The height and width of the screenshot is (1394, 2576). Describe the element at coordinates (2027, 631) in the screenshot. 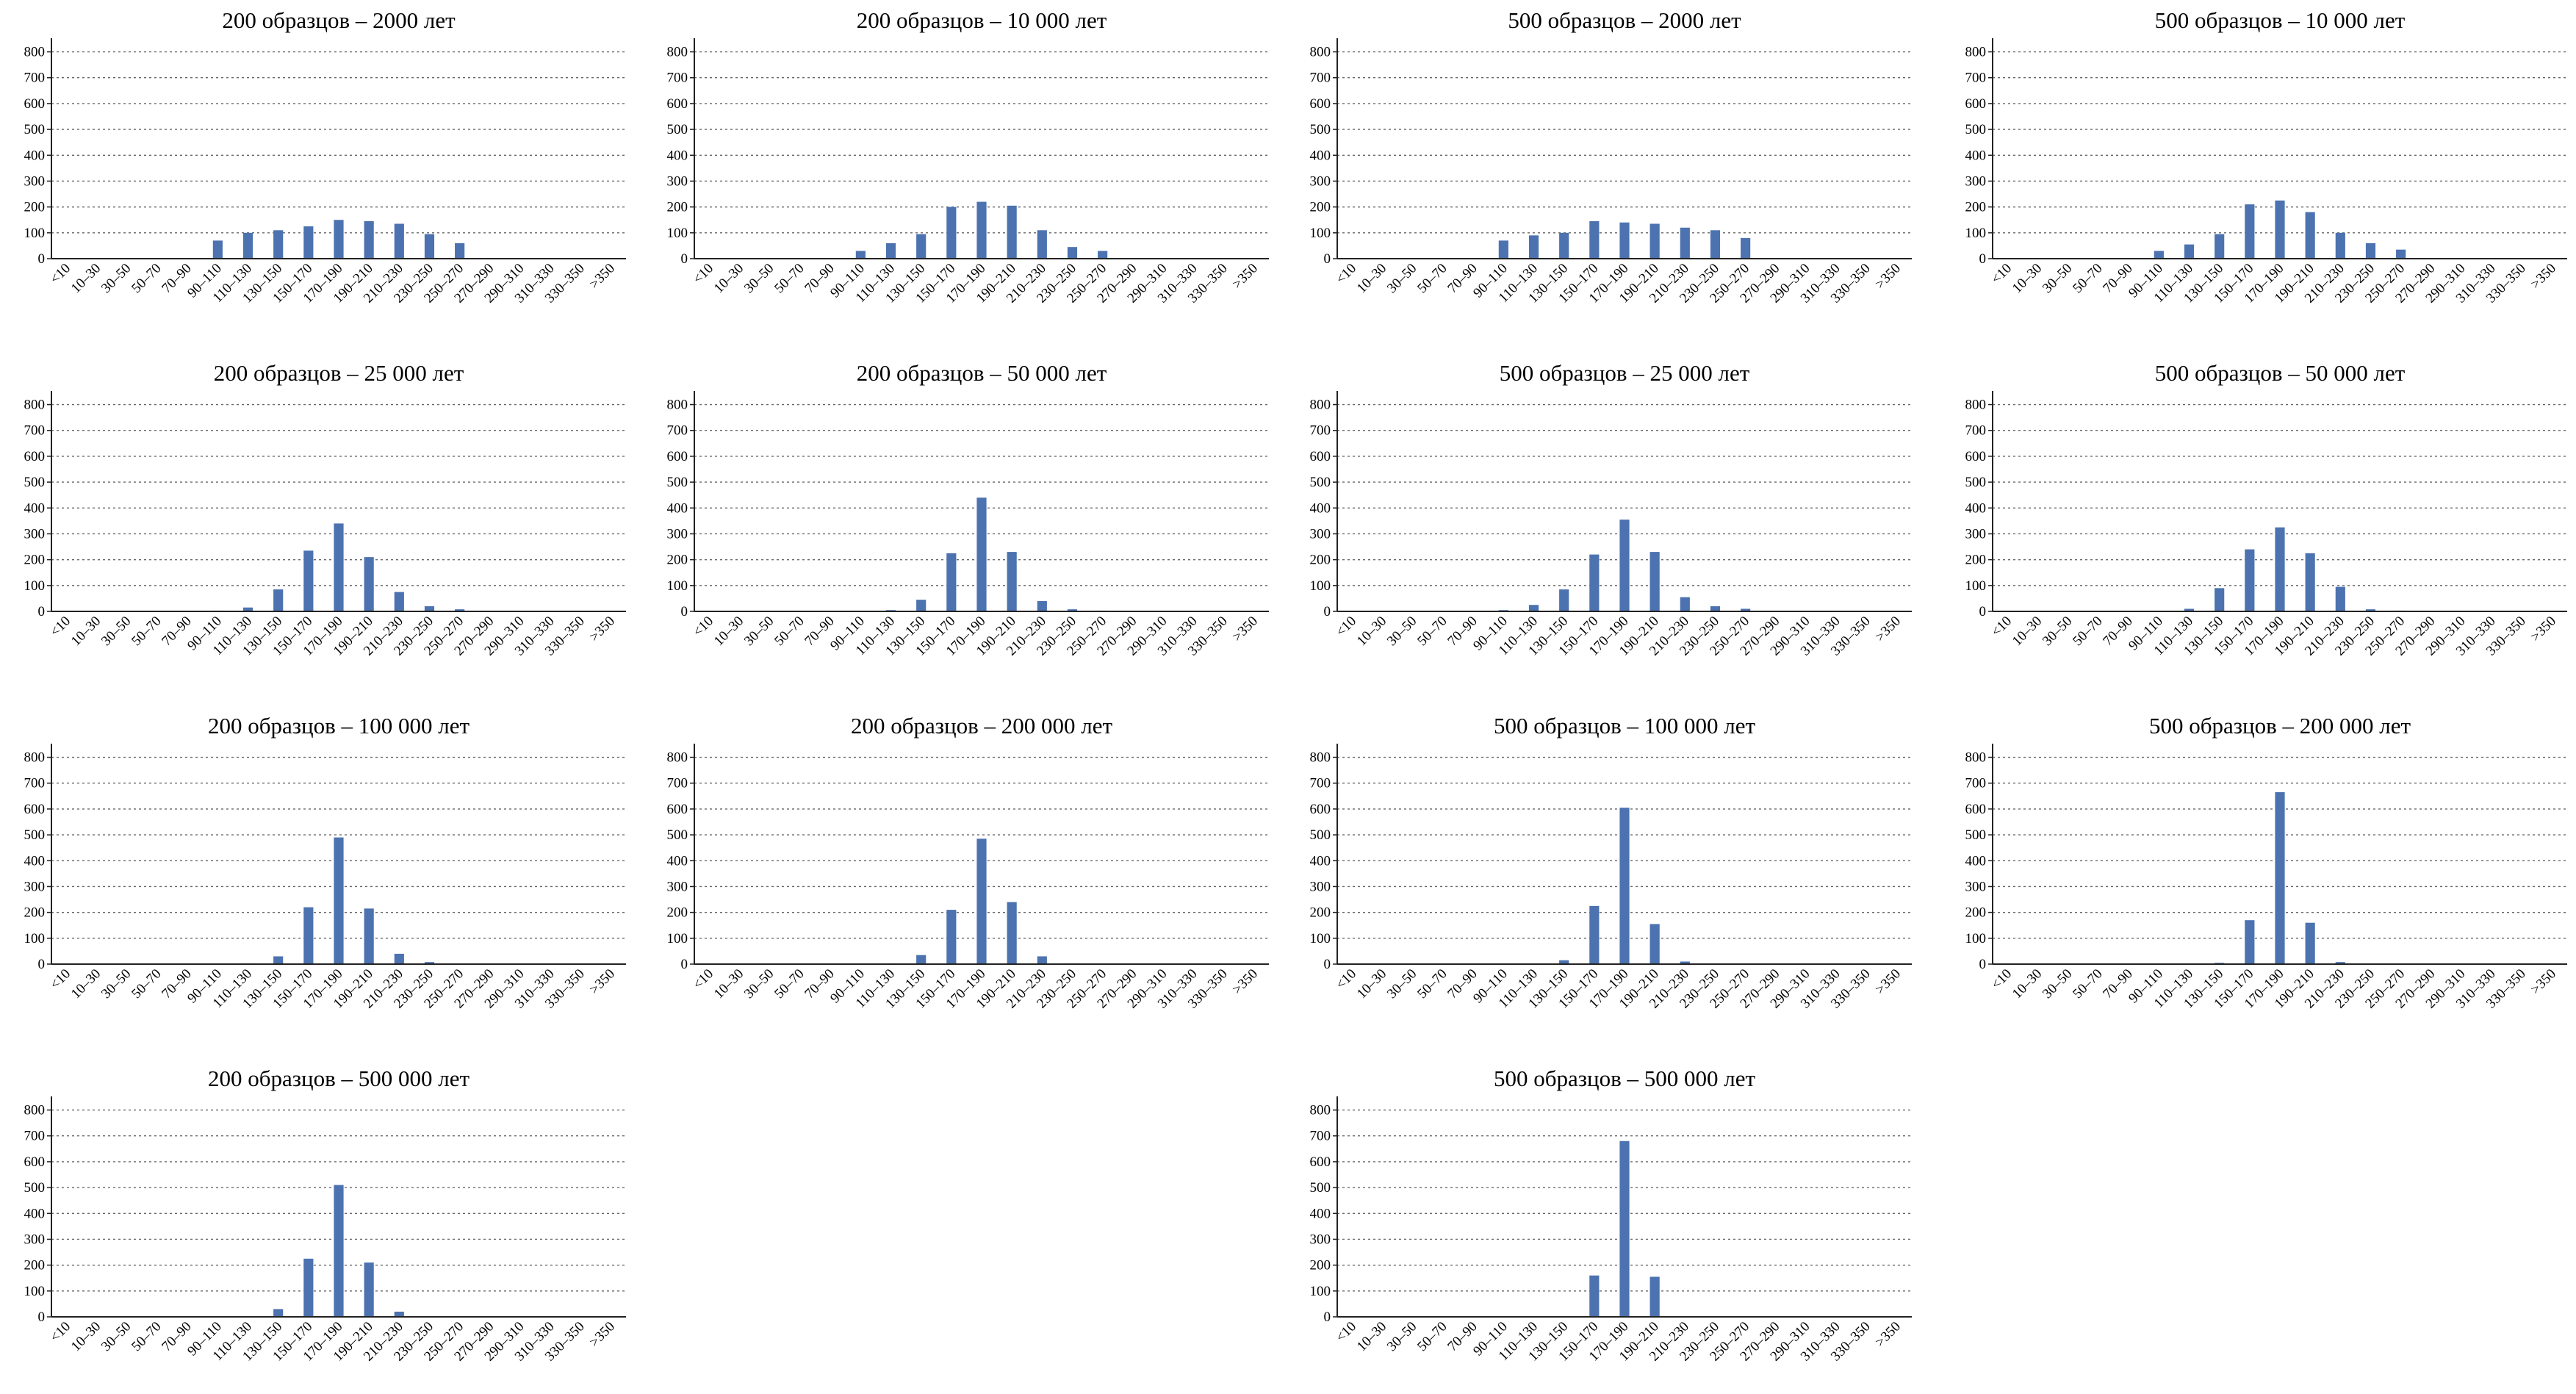

I see `x-tick-label: 10–30` at that location.